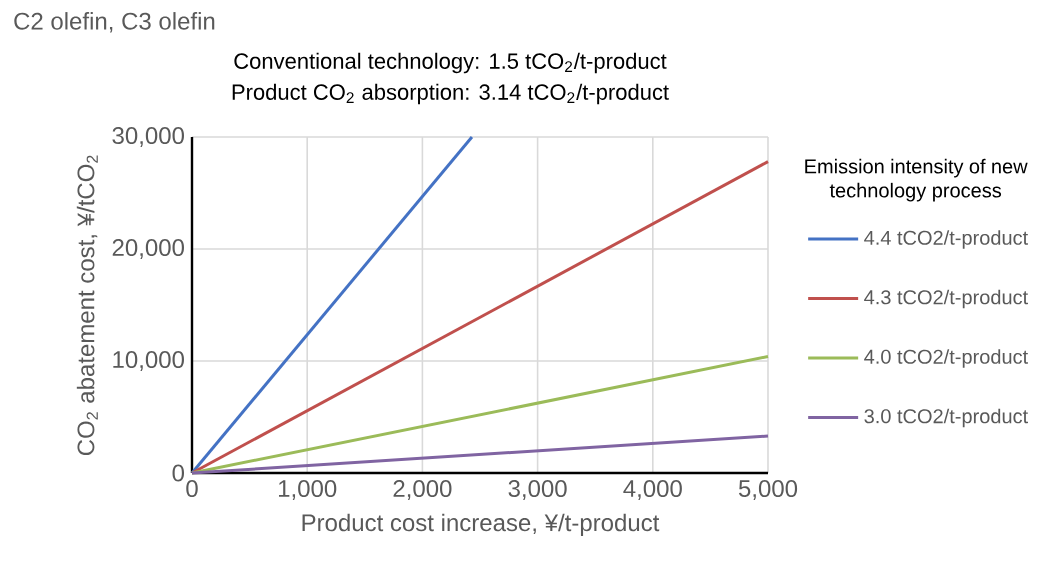 Image resolution: width=1060 pixels, height=563 pixels. What do you see at coordinates (192, 489) in the screenshot?
I see `x-tick-label: 0` at bounding box center [192, 489].